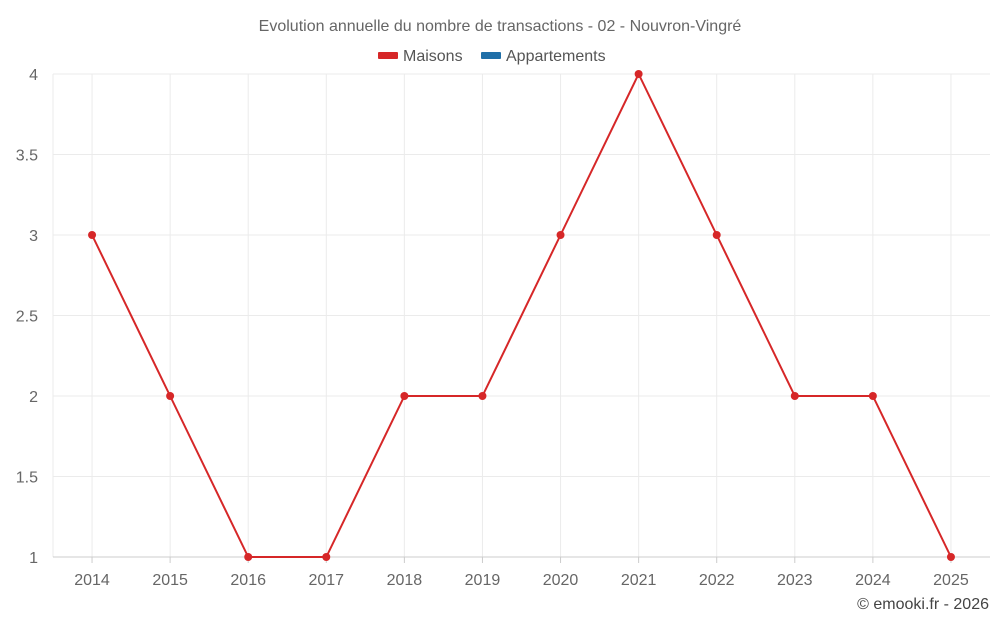 The width and height of the screenshot is (1000, 625). What do you see at coordinates (248, 557) in the screenshot?
I see `data-point-2016` at bounding box center [248, 557].